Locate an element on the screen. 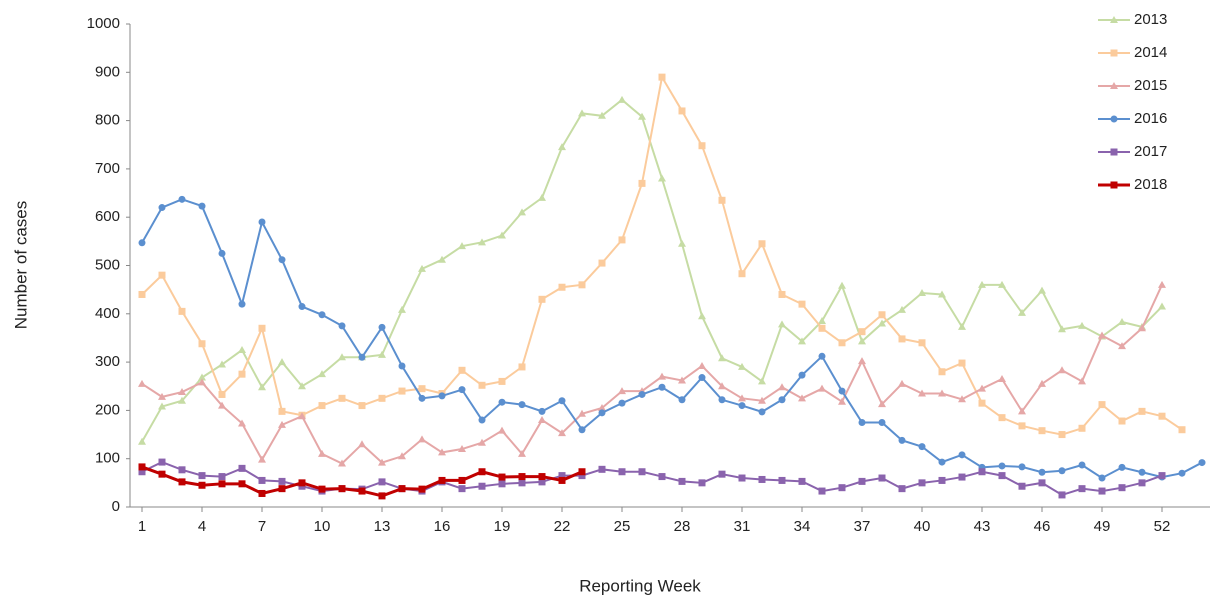  legend-label: 2016 is located at coordinates (1150, 118).